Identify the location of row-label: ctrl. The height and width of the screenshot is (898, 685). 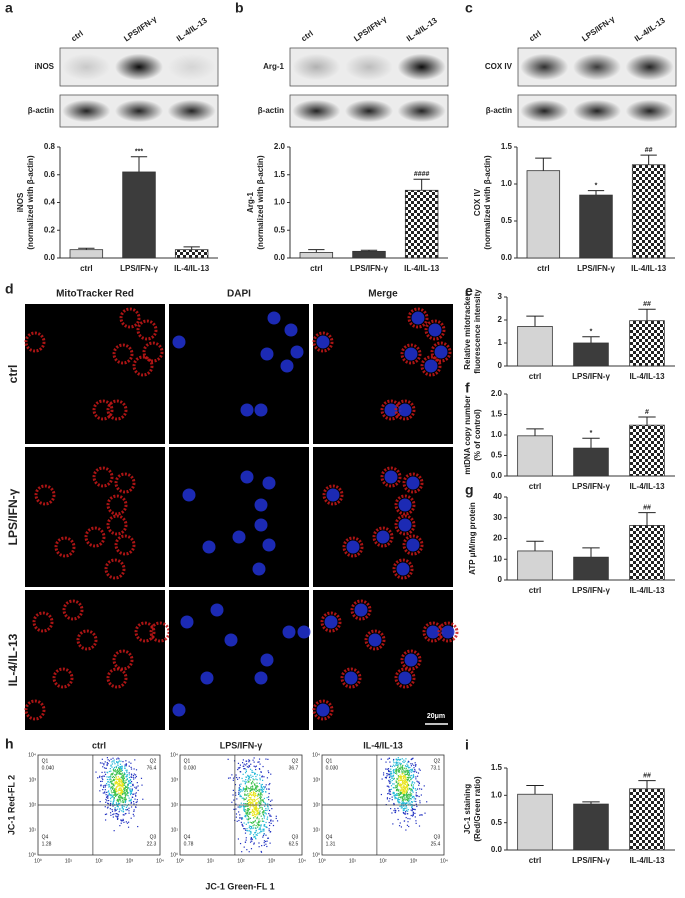
(13, 374).